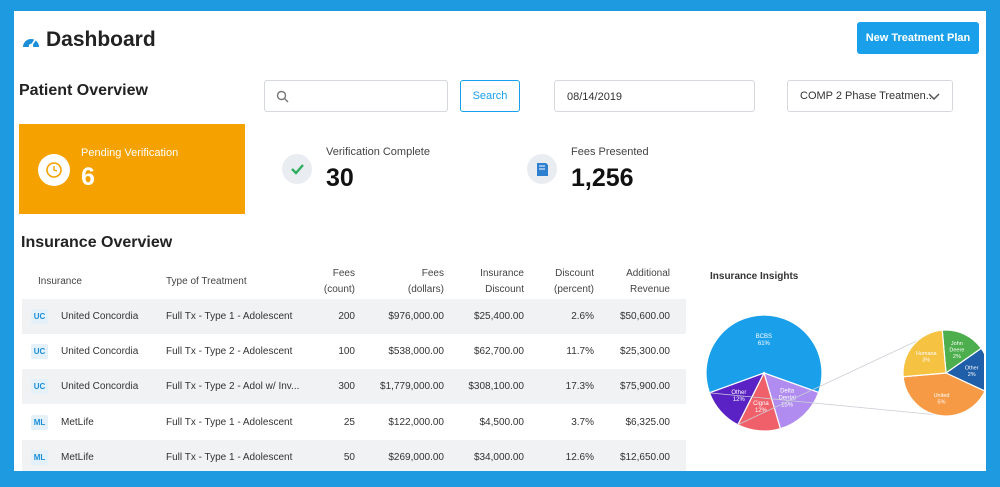 The image size is (1000, 487). What do you see at coordinates (573, 289) in the screenshot?
I see `col-header-discount-percent-line2: (percent)` at bounding box center [573, 289].